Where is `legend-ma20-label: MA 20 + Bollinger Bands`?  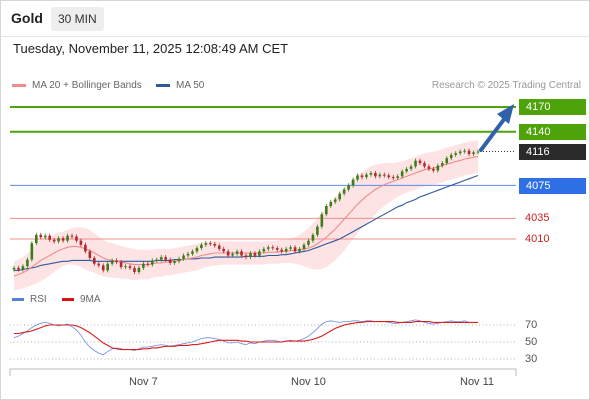 legend-ma20-label: MA 20 + Bollinger Bands is located at coordinates (87, 85).